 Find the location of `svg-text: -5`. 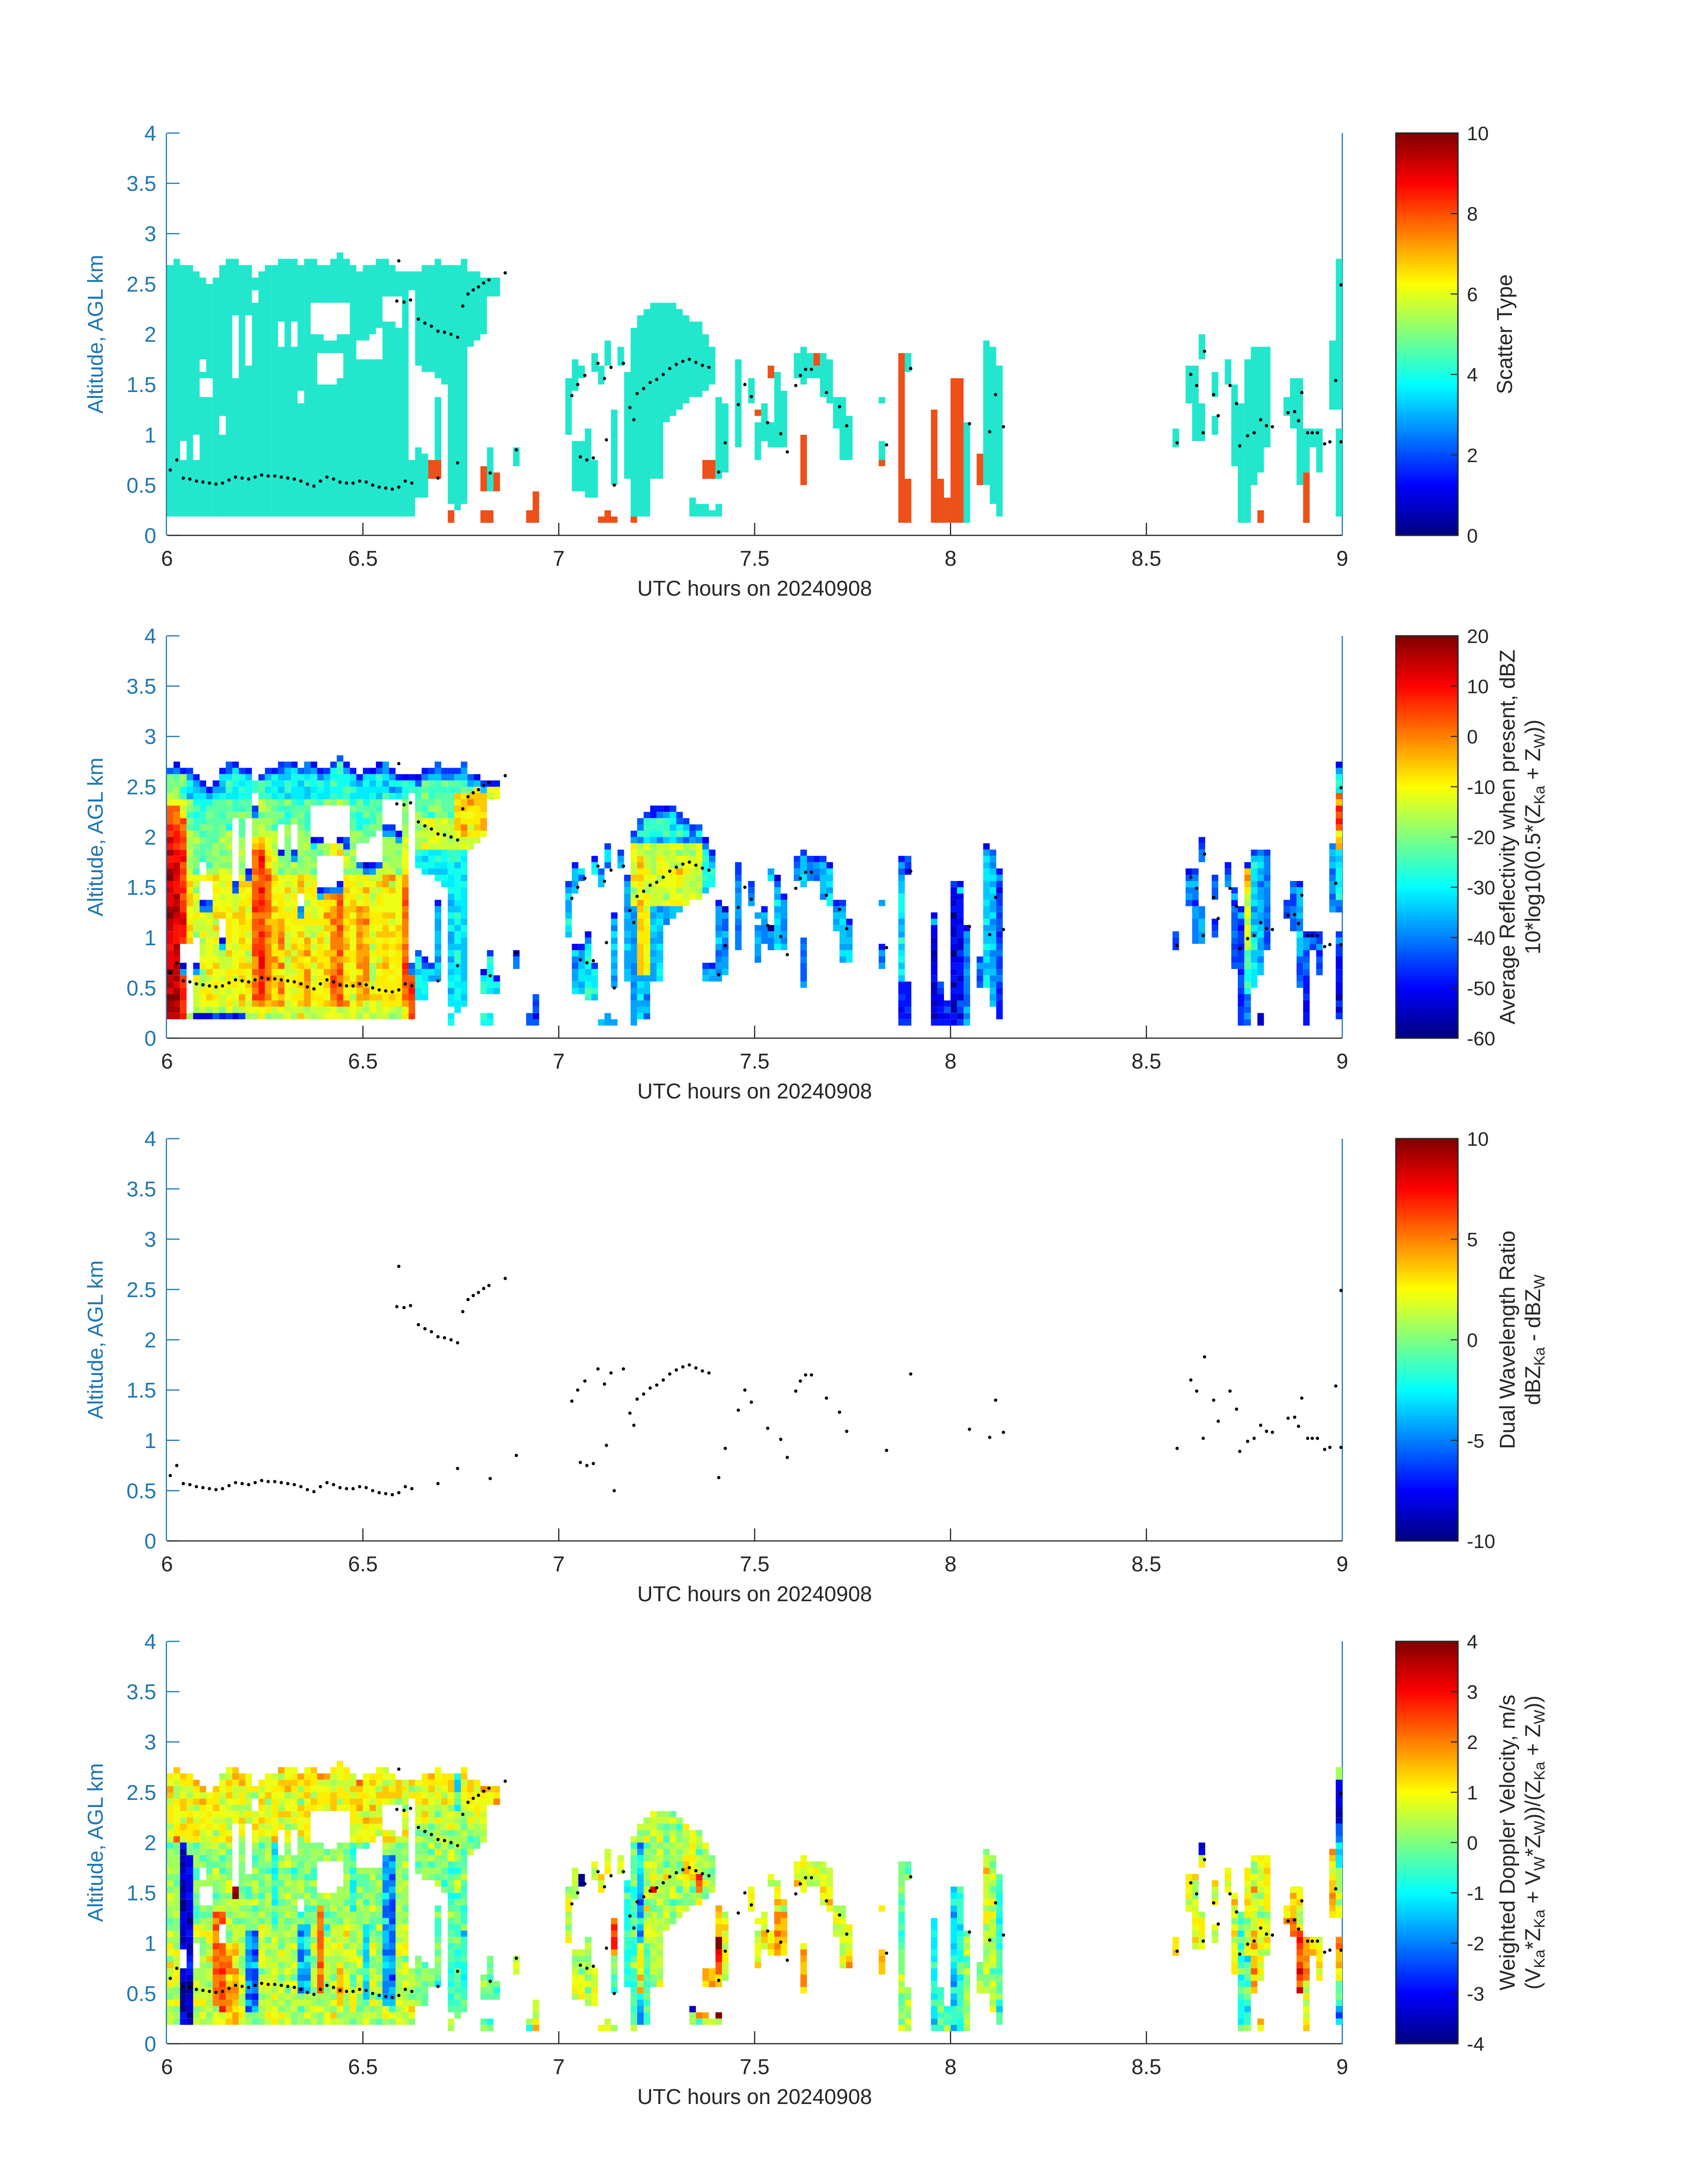

svg-text: -5 is located at coordinates (1475, 1441).